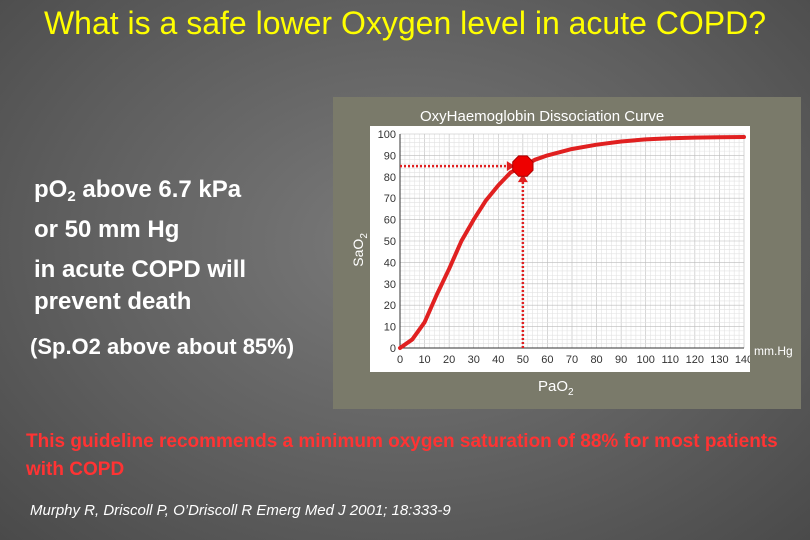 Image resolution: width=810 pixels, height=540 pixels. Describe the element at coordinates (572, 360) in the screenshot. I see `x-tick-label: 70` at that location.